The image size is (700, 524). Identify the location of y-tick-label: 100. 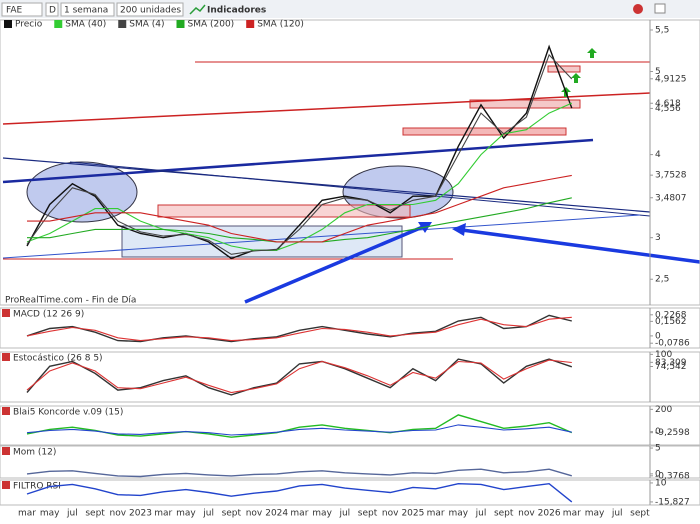
(663, 355).